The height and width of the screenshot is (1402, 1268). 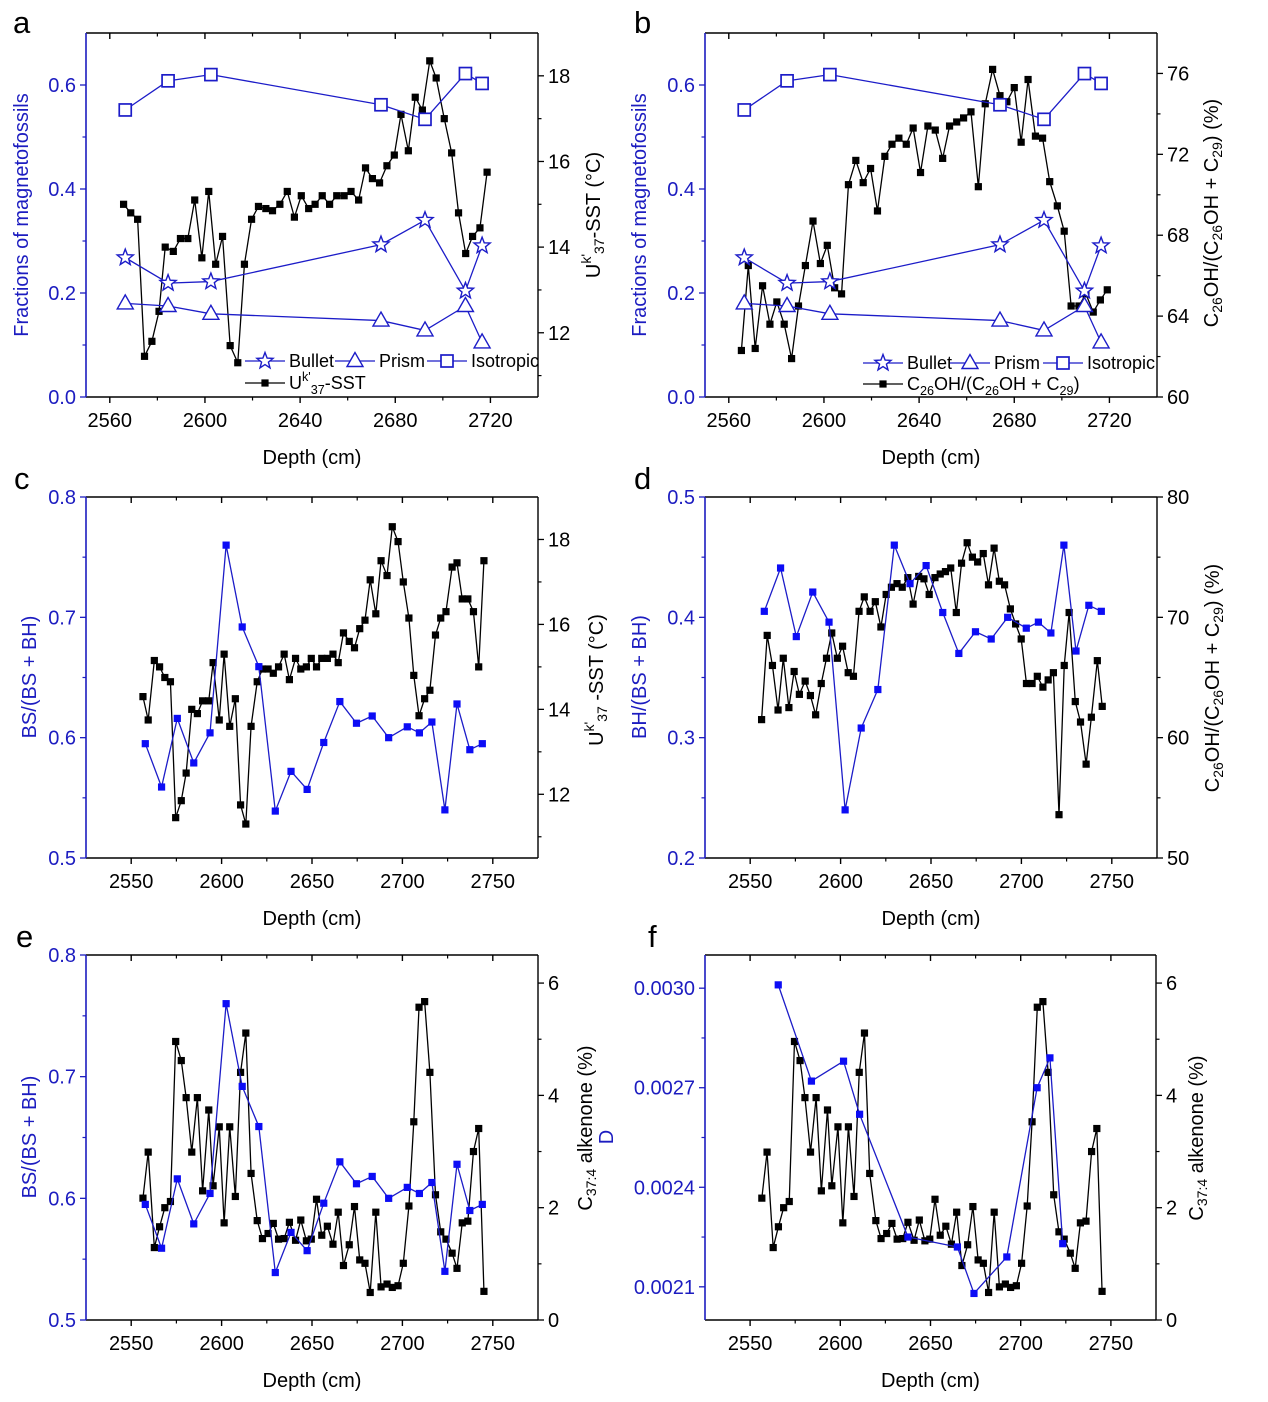 I want to click on left-y-axis-title: BS/(BS + BH), so click(x=30, y=1137).